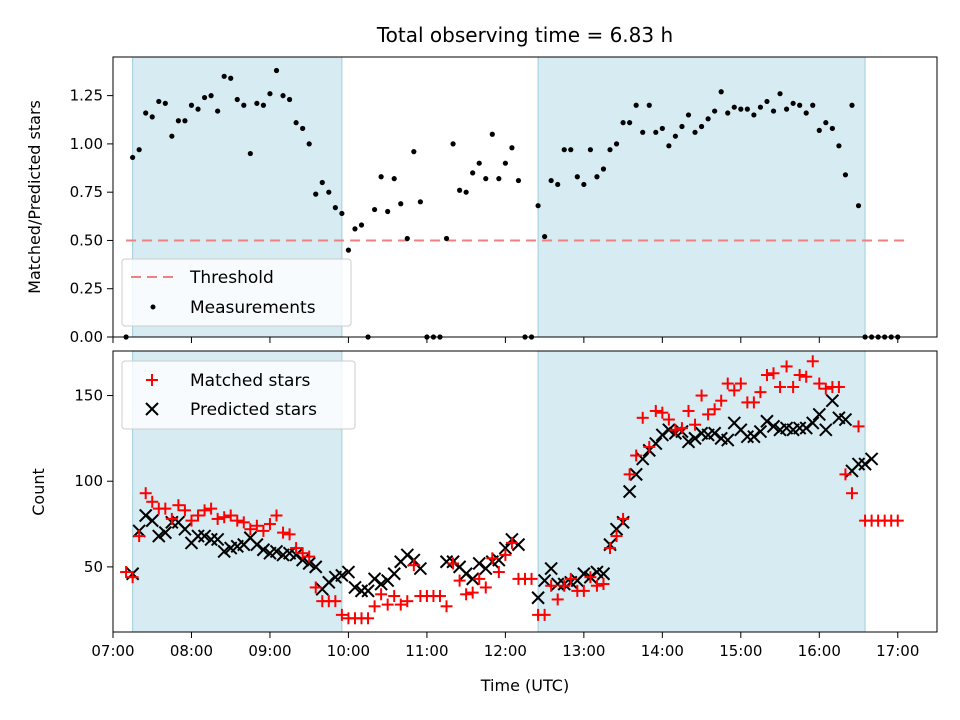  Describe the element at coordinates (819, 651) in the screenshot. I see `x-tick-label: 16:00` at that location.